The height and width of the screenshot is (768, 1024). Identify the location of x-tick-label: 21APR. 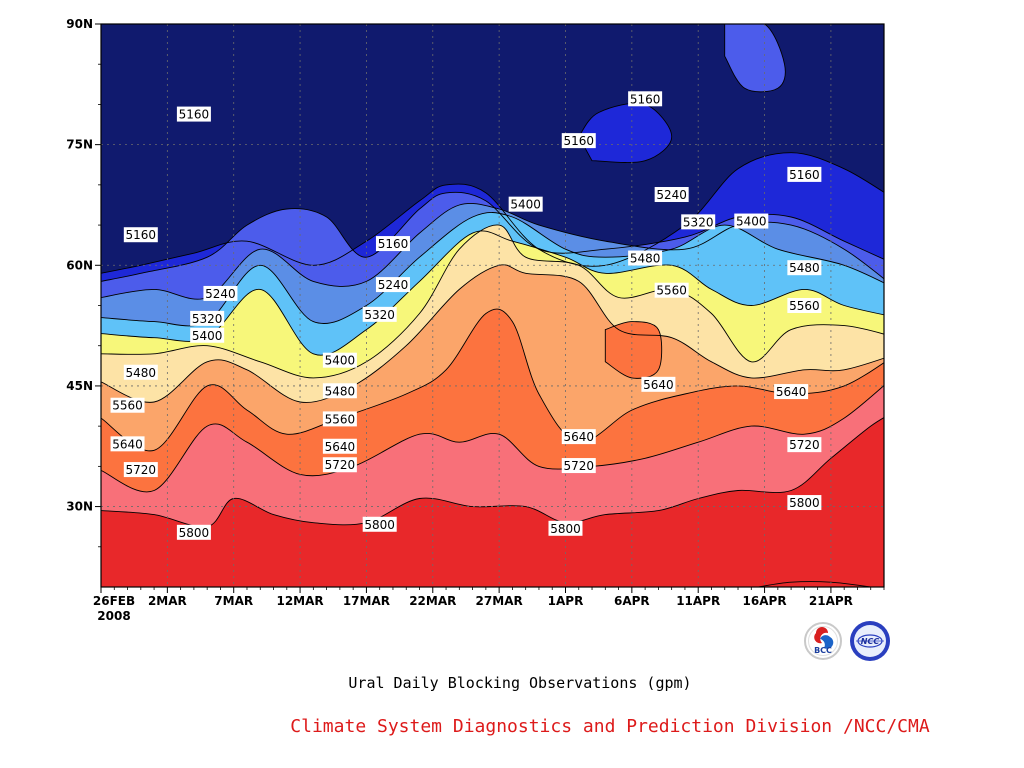
(831, 601).